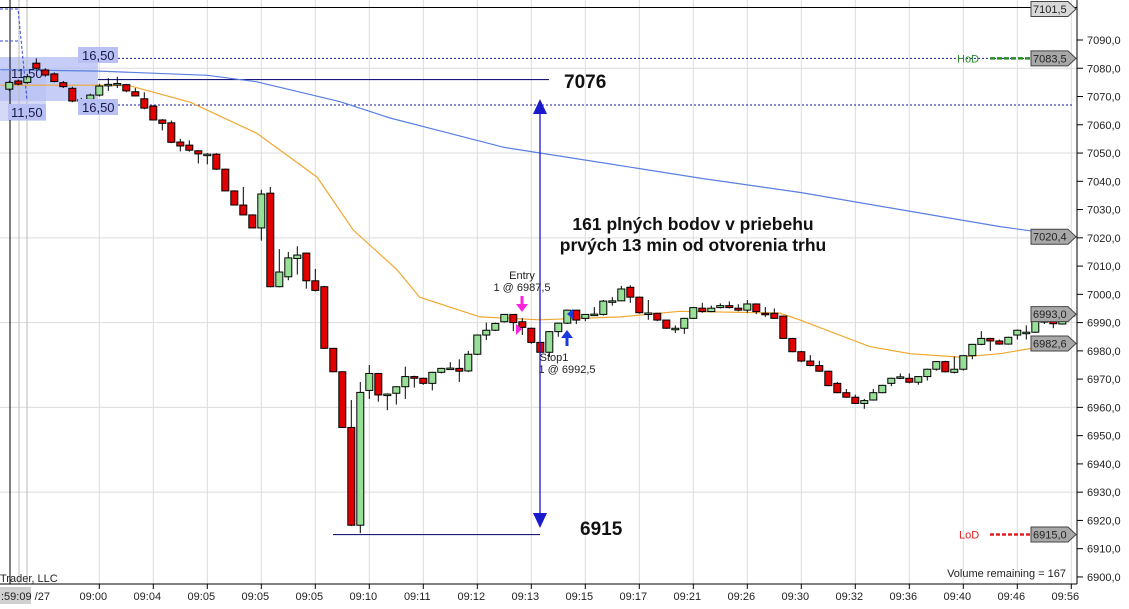 This screenshot has width=1129, height=609. I want to click on price-tag: 6915,0, so click(1053, 534).